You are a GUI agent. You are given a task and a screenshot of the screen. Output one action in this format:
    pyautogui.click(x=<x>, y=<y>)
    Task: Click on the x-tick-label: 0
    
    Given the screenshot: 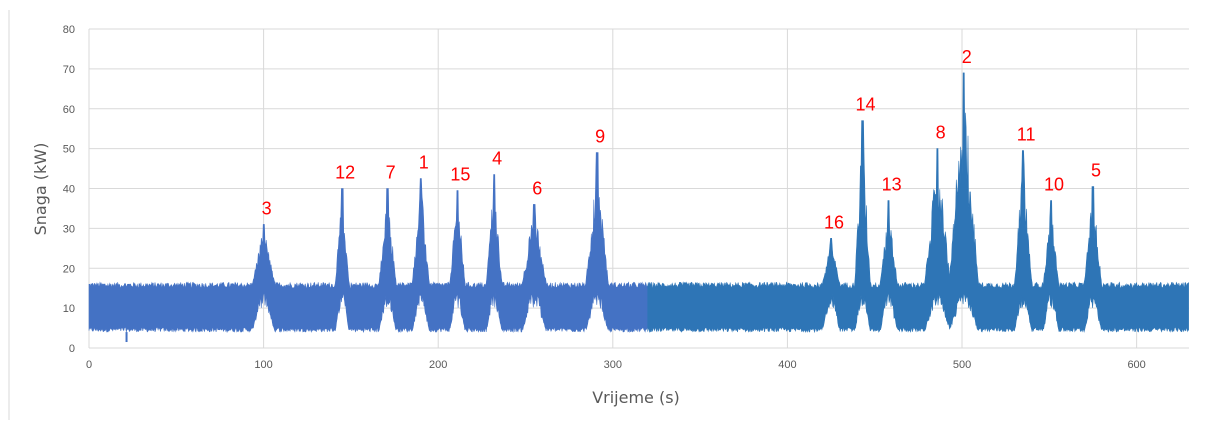 What is the action you would take?
    pyautogui.click(x=89, y=365)
    